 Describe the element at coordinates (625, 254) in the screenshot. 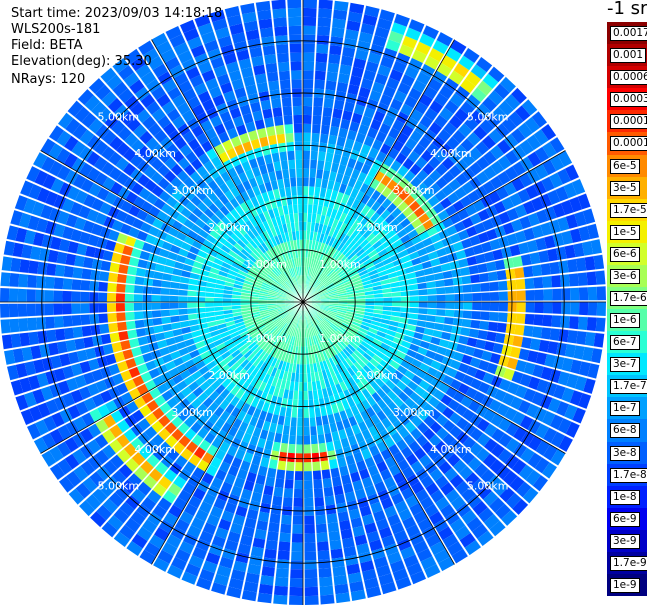

I see `colorbar-tick-label: 6e-6` at that location.